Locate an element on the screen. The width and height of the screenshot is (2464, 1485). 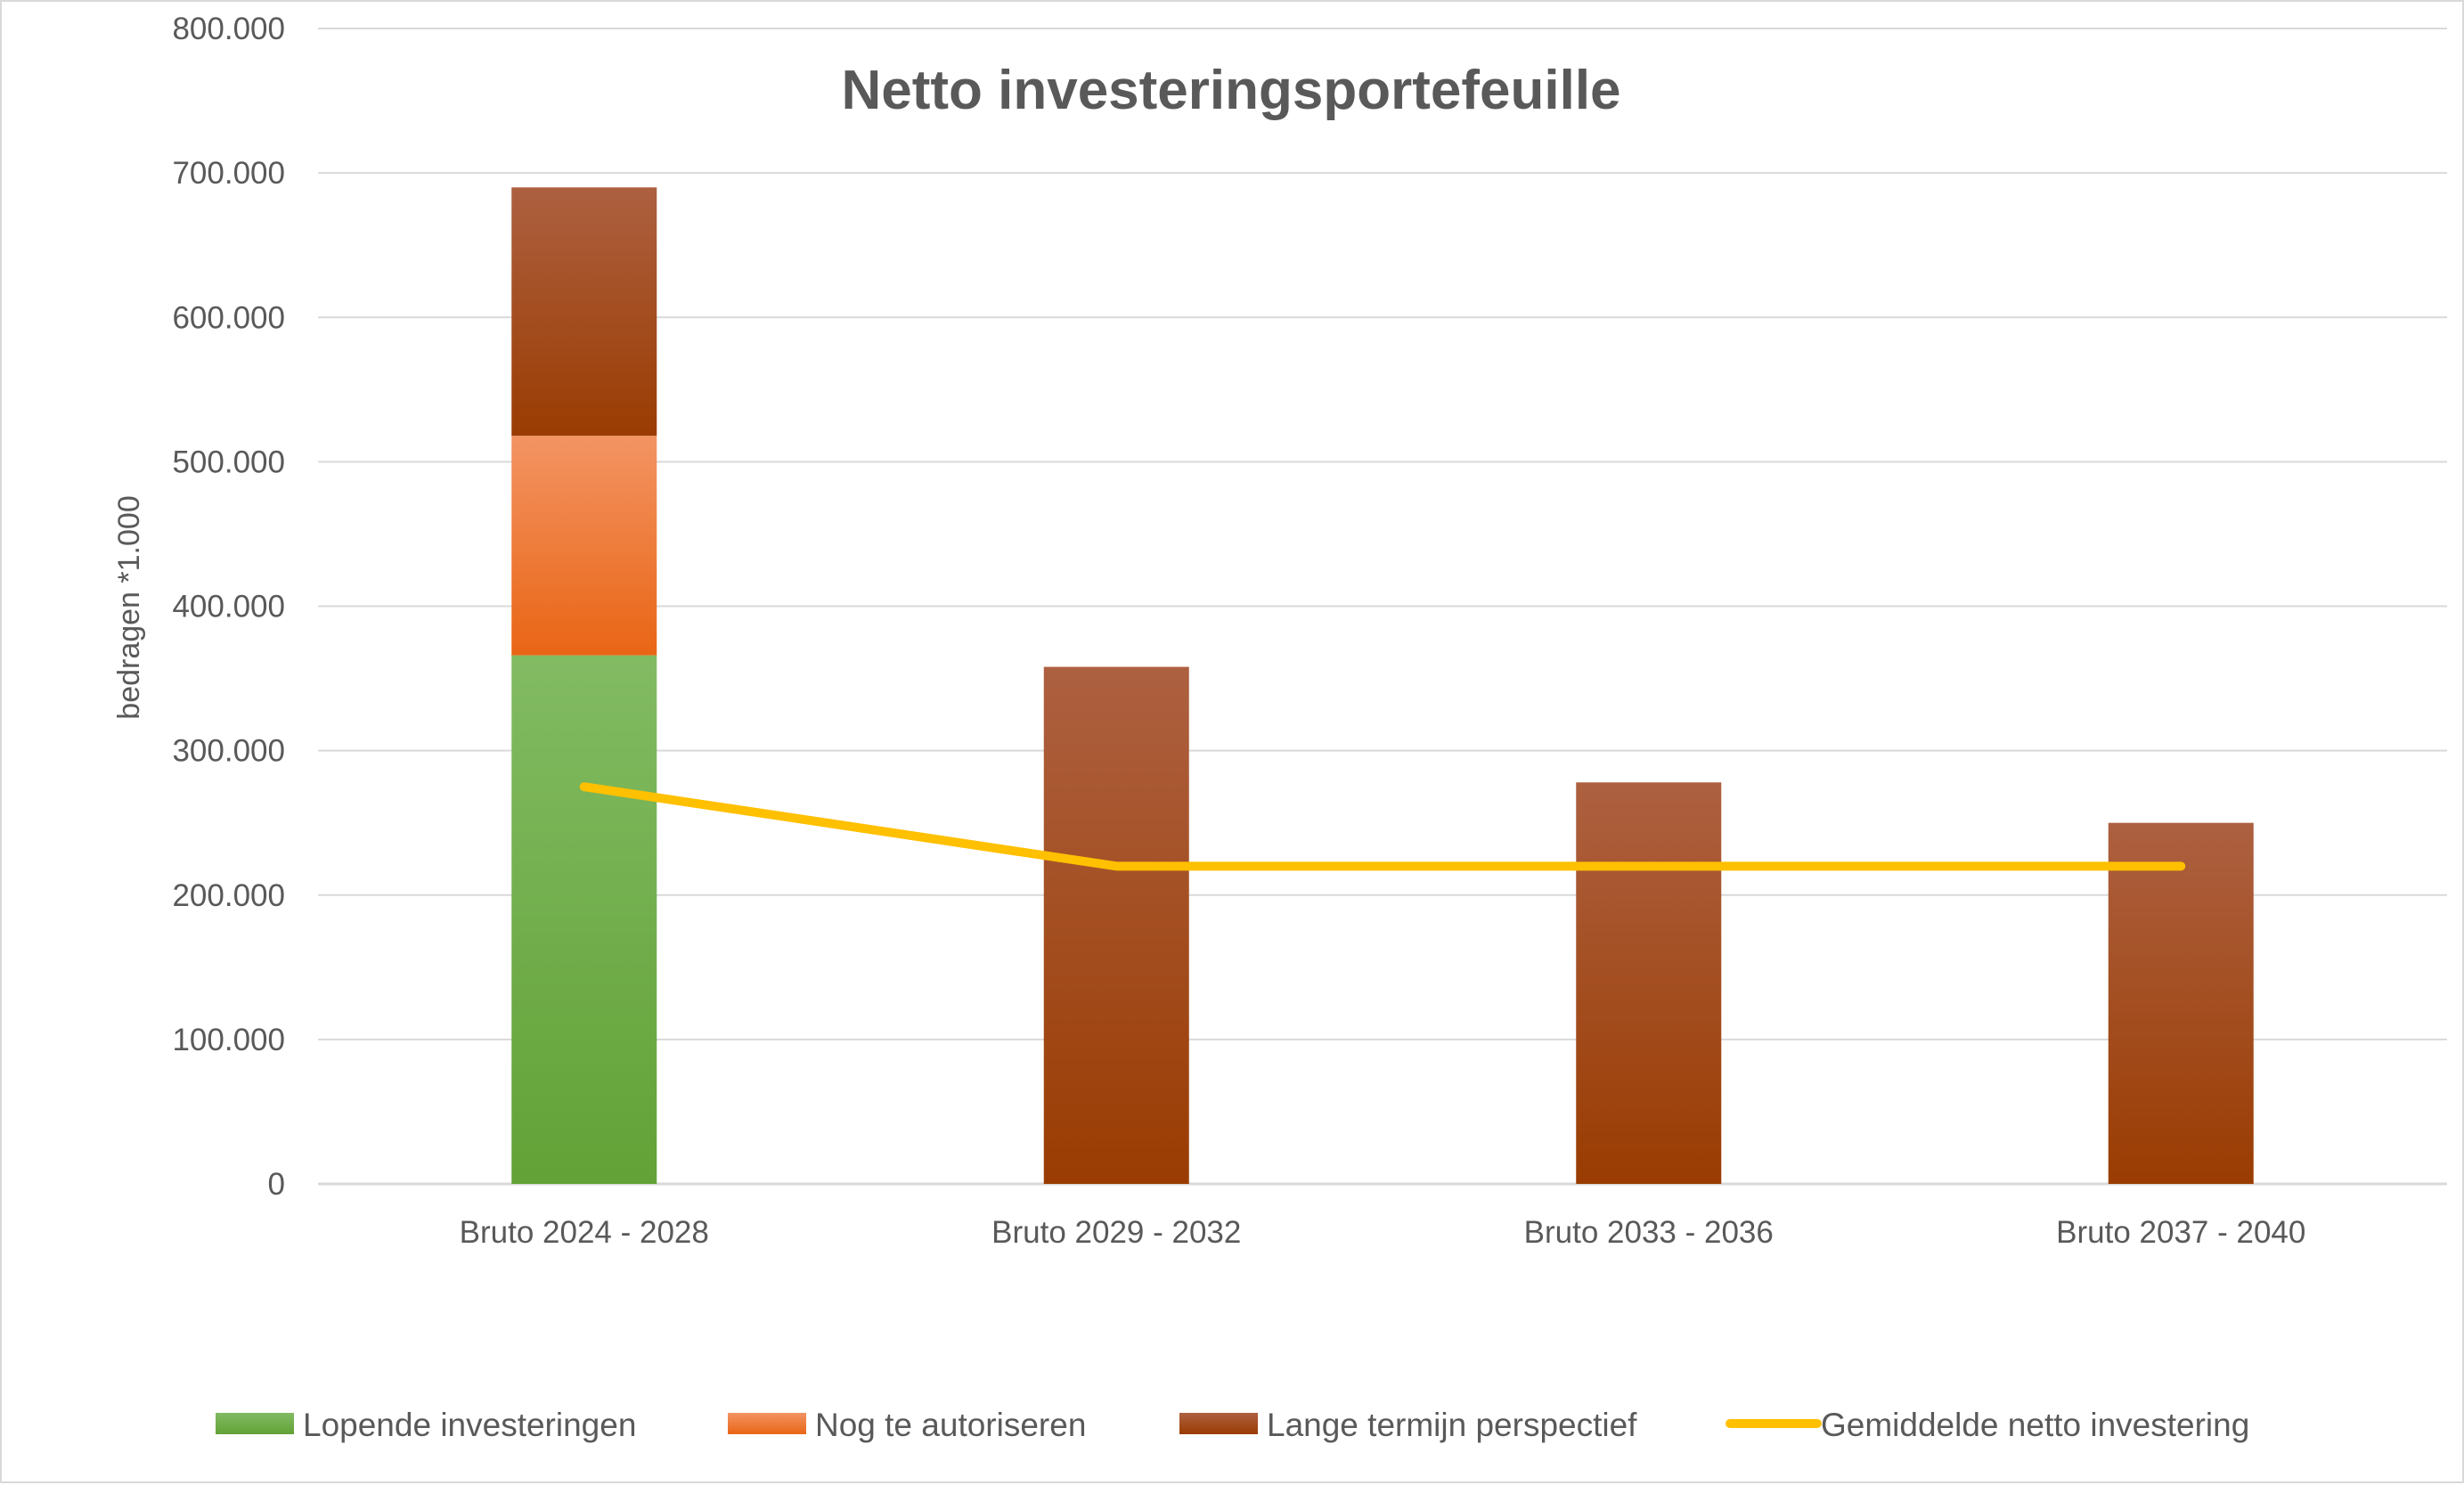
average-line-group is located at coordinates (1382, 826).